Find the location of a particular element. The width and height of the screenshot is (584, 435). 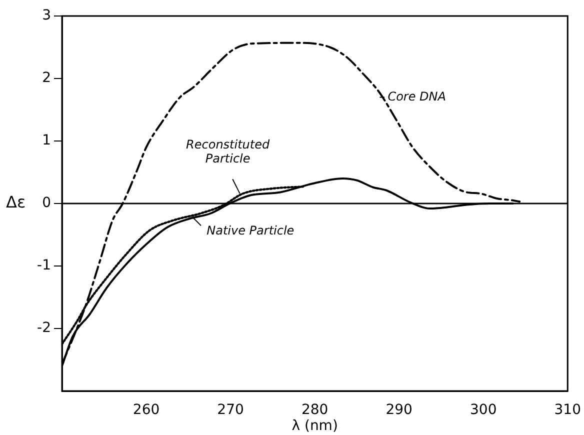

annotation: Reconstituted Particle is located at coordinates (228, 152).